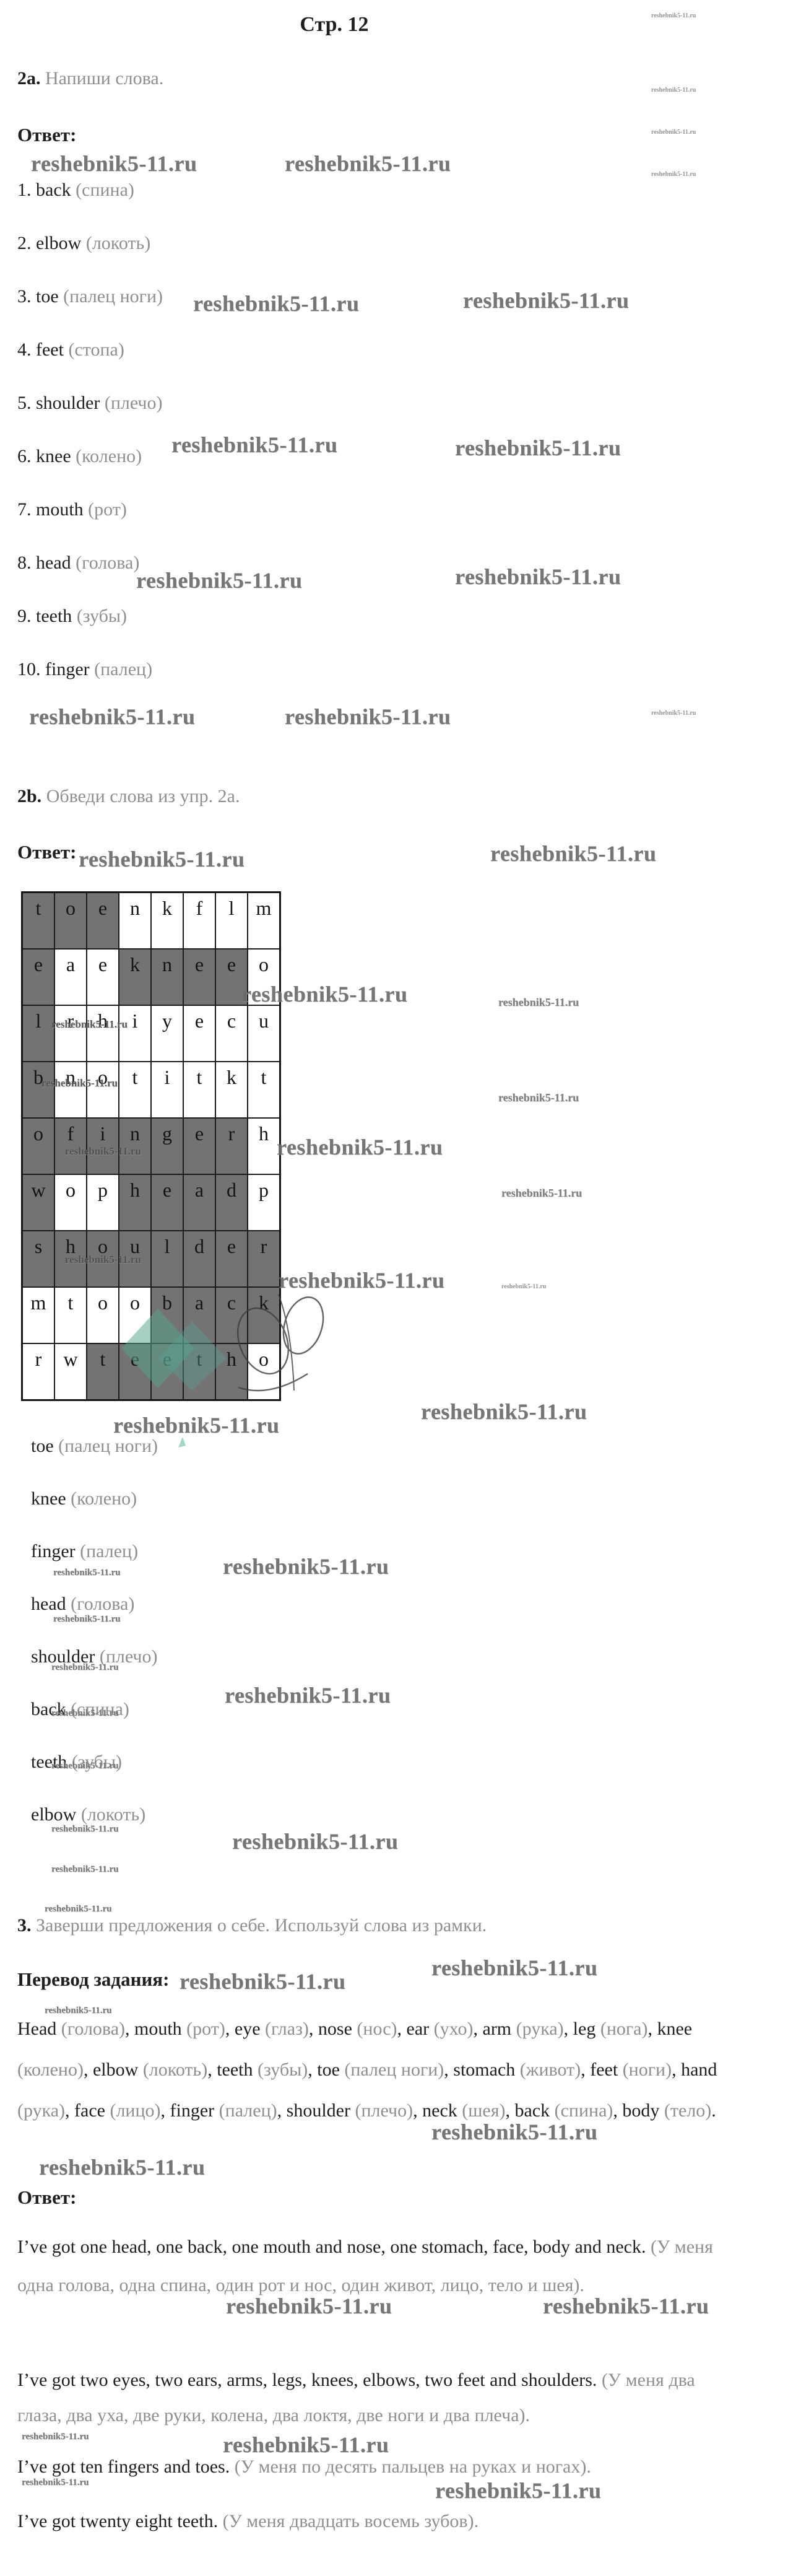  I want to click on grid-cell: d, so click(199, 1259).